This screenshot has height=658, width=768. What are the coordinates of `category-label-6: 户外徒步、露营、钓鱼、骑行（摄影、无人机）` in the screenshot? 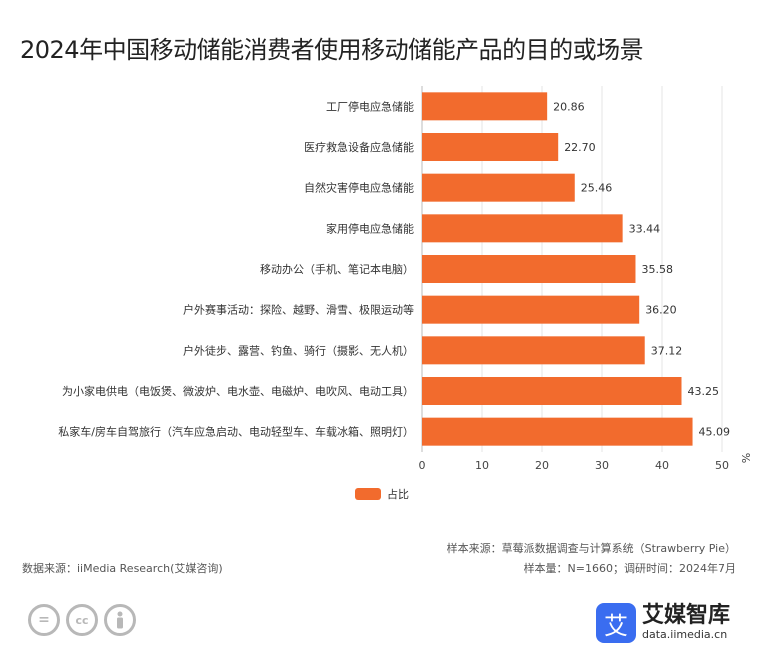 It's located at (298, 350).